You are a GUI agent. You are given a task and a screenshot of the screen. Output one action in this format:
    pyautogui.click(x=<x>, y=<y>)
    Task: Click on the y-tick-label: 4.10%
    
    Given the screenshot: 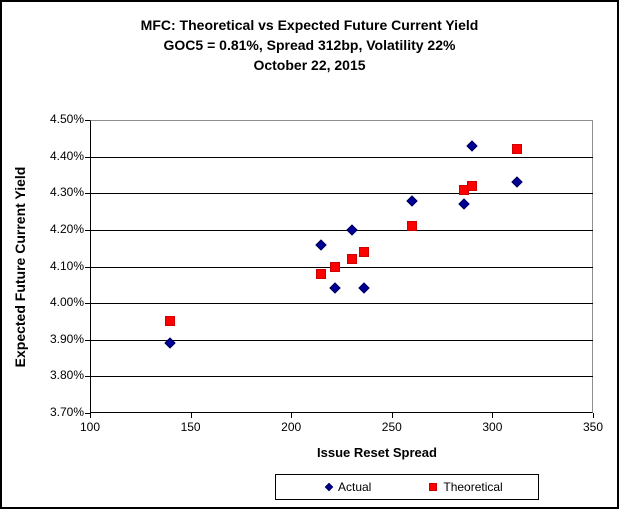 What is the action you would take?
    pyautogui.click(x=66, y=265)
    